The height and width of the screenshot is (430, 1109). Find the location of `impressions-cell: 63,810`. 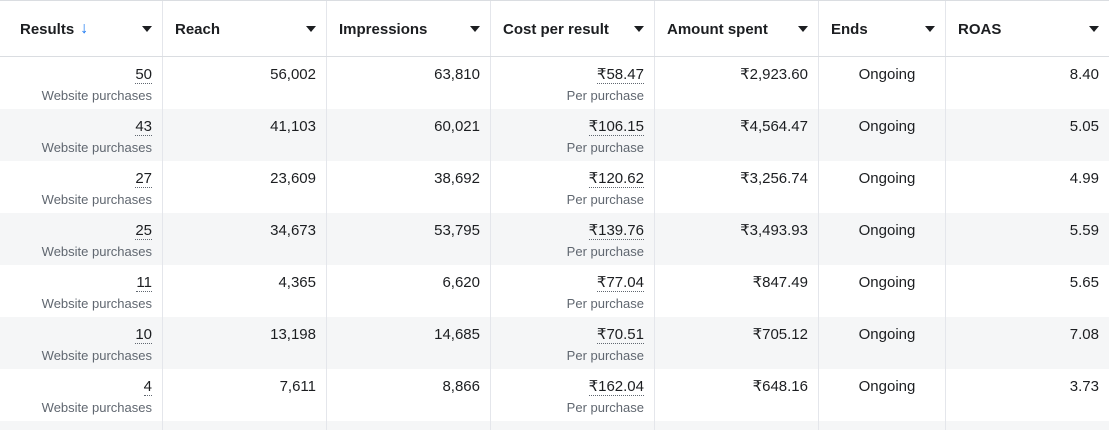

impressions-cell: 63,810 is located at coordinates (409, 83).